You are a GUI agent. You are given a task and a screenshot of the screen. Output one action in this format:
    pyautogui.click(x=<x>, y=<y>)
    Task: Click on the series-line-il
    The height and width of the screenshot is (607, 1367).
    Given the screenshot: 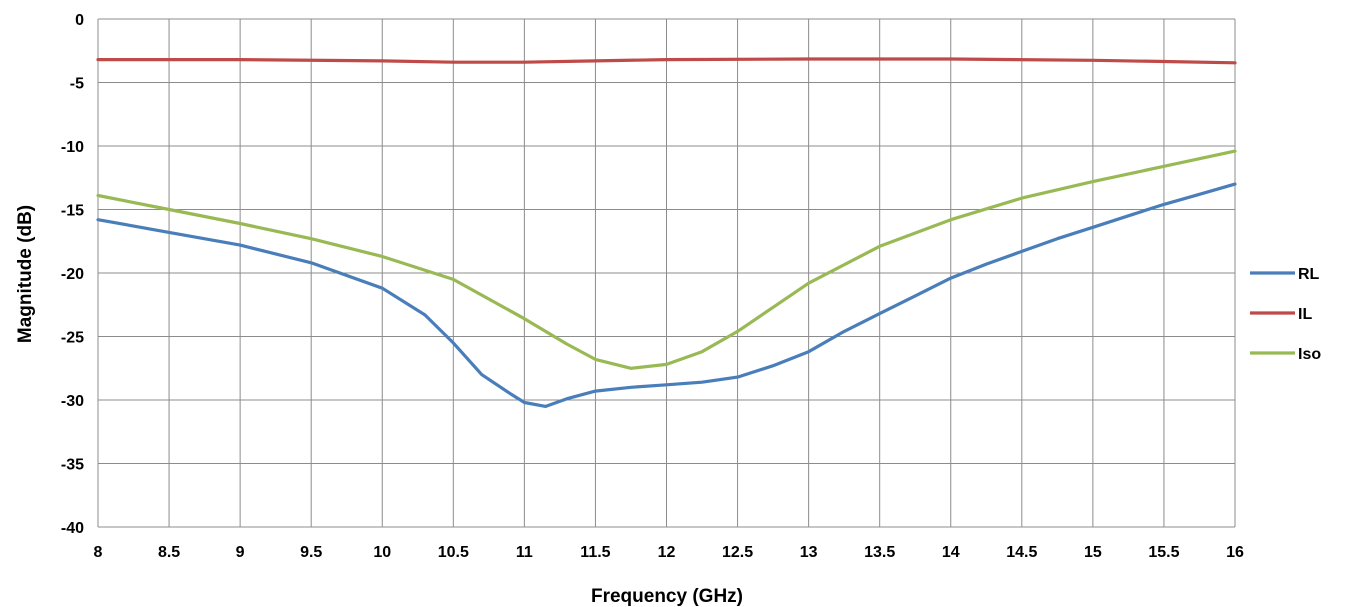 What is the action you would take?
    pyautogui.click(x=666, y=61)
    